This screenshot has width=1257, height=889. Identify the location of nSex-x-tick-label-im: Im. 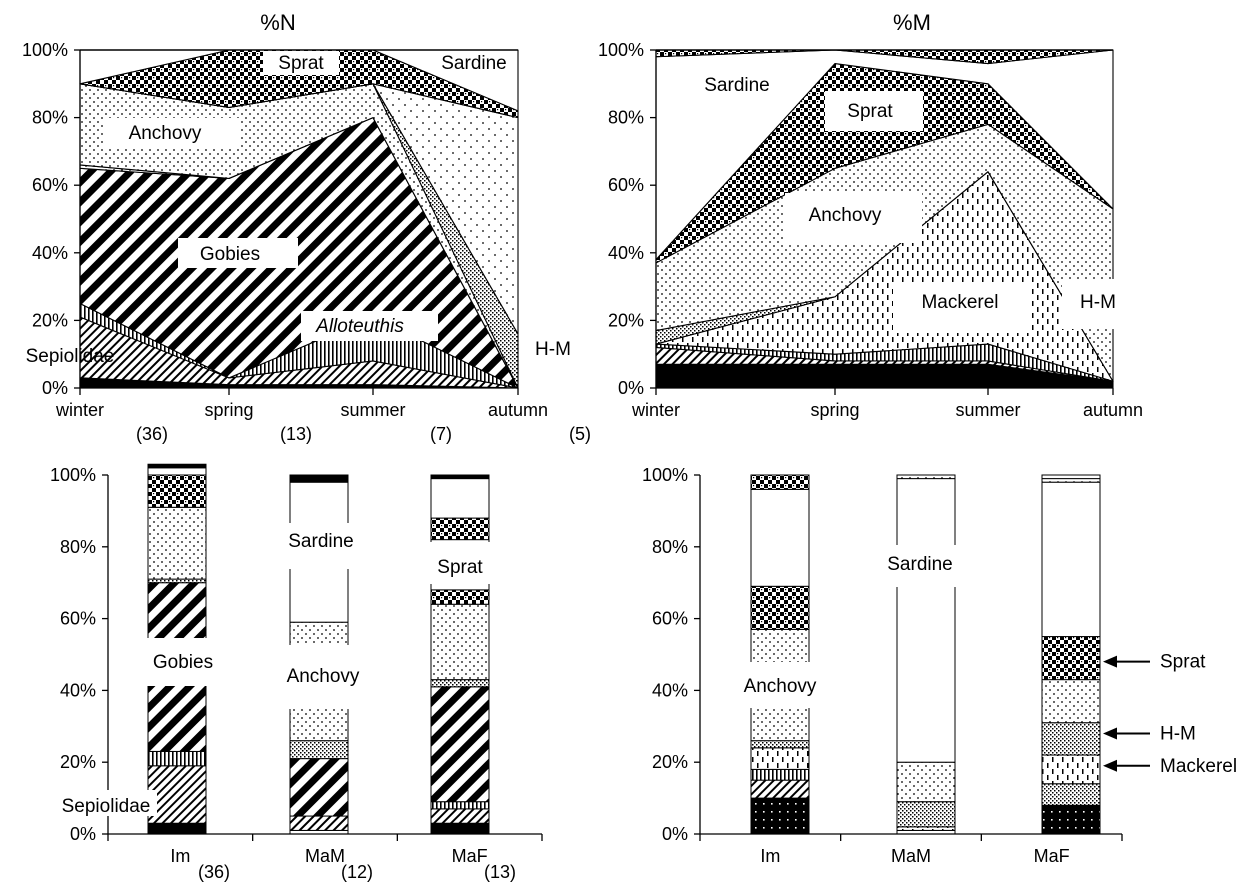
(180, 856).